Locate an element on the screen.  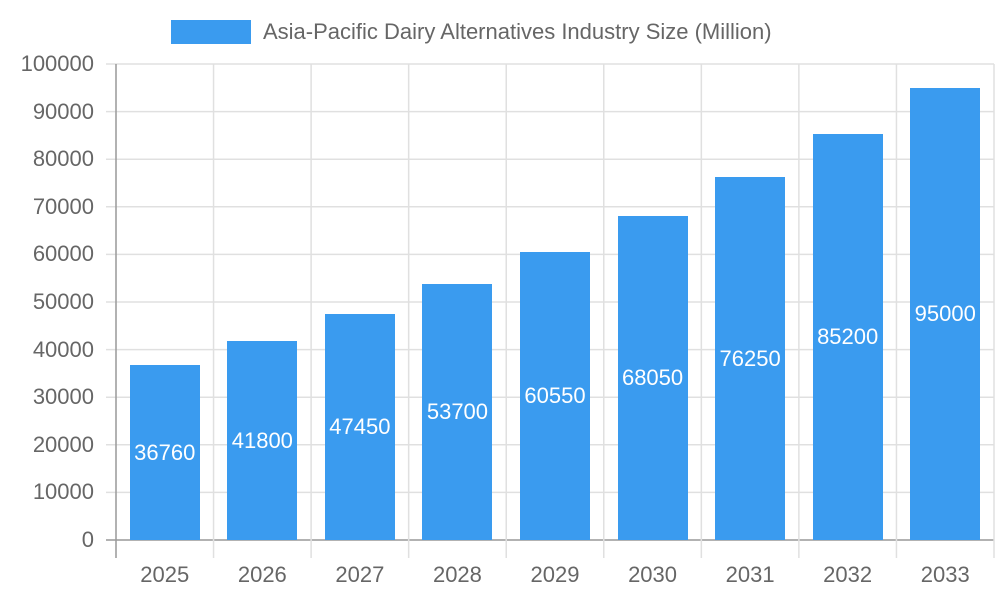
bar-value-label: 53700 is located at coordinates (457, 412).